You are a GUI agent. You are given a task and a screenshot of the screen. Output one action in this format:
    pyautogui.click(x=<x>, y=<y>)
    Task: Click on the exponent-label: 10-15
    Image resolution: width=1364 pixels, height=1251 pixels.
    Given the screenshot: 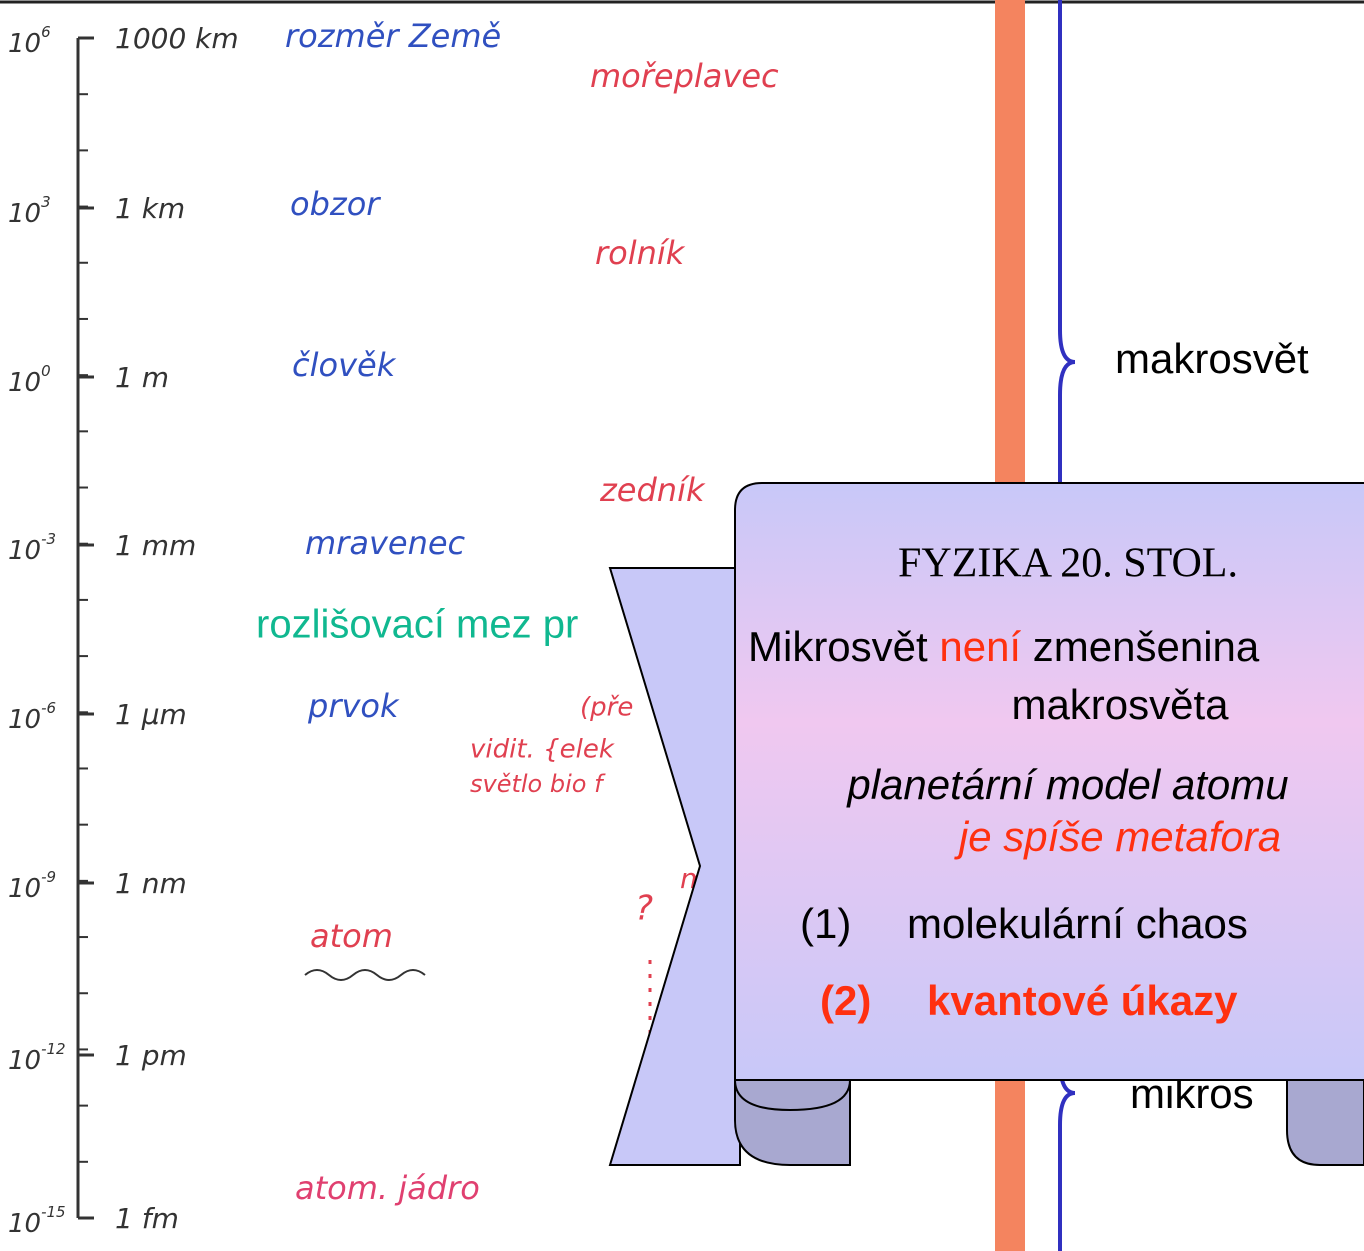 What is the action you would take?
    pyautogui.click(x=37, y=1221)
    